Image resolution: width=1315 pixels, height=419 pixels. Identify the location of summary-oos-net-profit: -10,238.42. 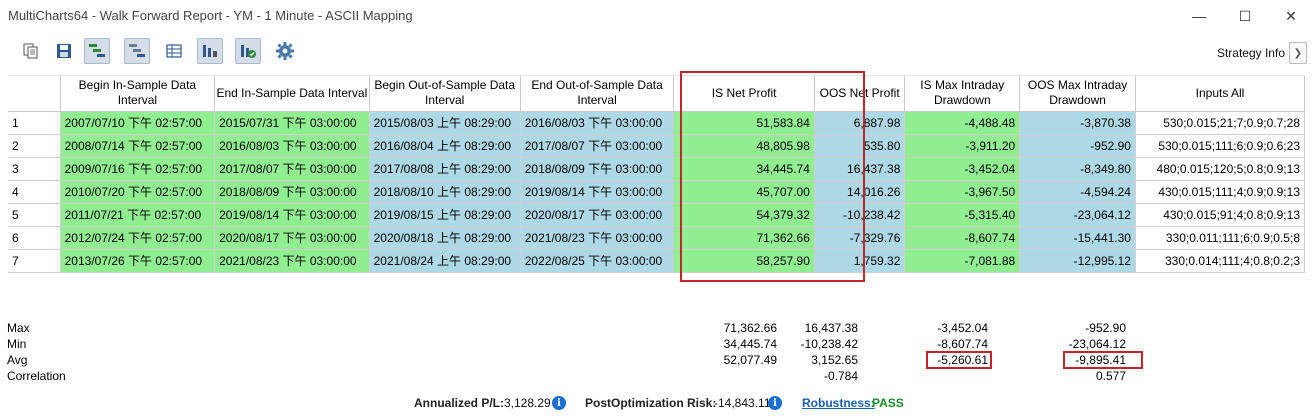
(829, 344).